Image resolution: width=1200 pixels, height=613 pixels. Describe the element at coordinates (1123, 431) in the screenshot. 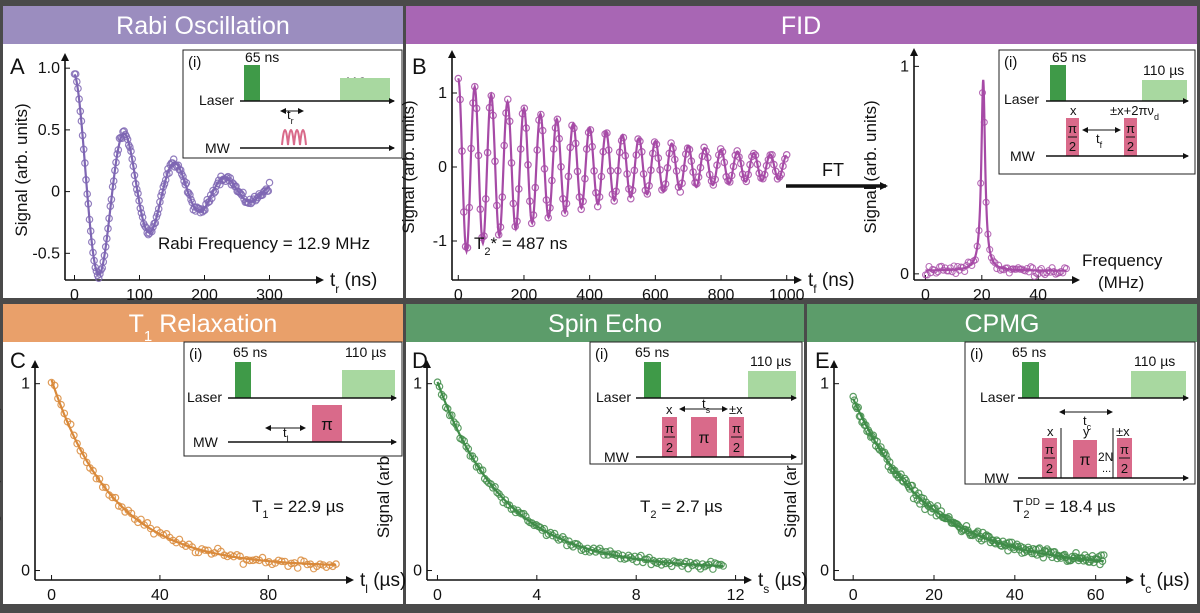

I see `inset-cpmg-phase2: ±x` at that location.